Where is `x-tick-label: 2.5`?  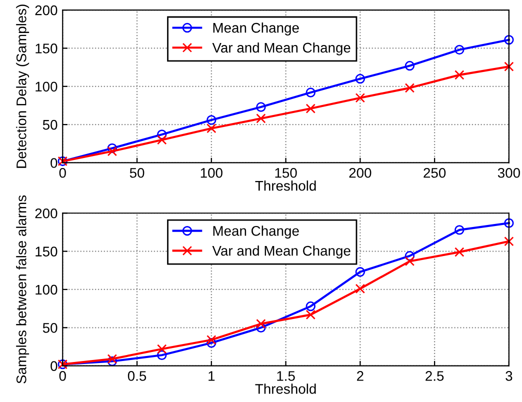 x-tick-label: 2.5 is located at coordinates (435, 376).